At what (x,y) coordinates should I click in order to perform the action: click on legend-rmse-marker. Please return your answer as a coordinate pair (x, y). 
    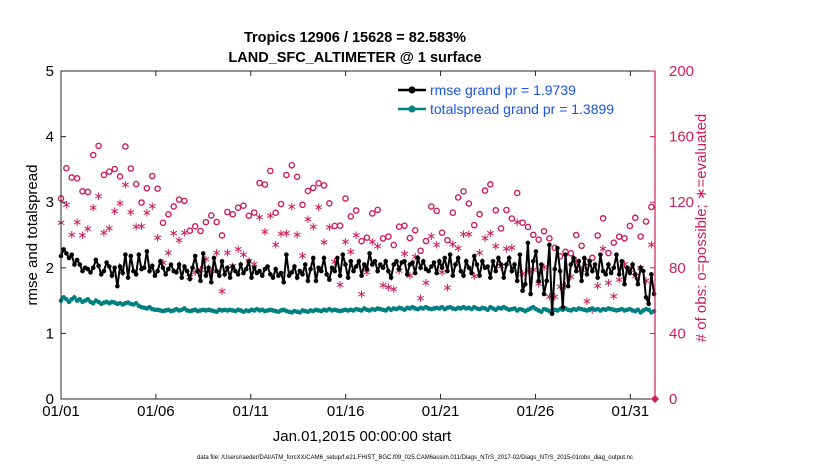
    Looking at the image, I should click on (412, 90).